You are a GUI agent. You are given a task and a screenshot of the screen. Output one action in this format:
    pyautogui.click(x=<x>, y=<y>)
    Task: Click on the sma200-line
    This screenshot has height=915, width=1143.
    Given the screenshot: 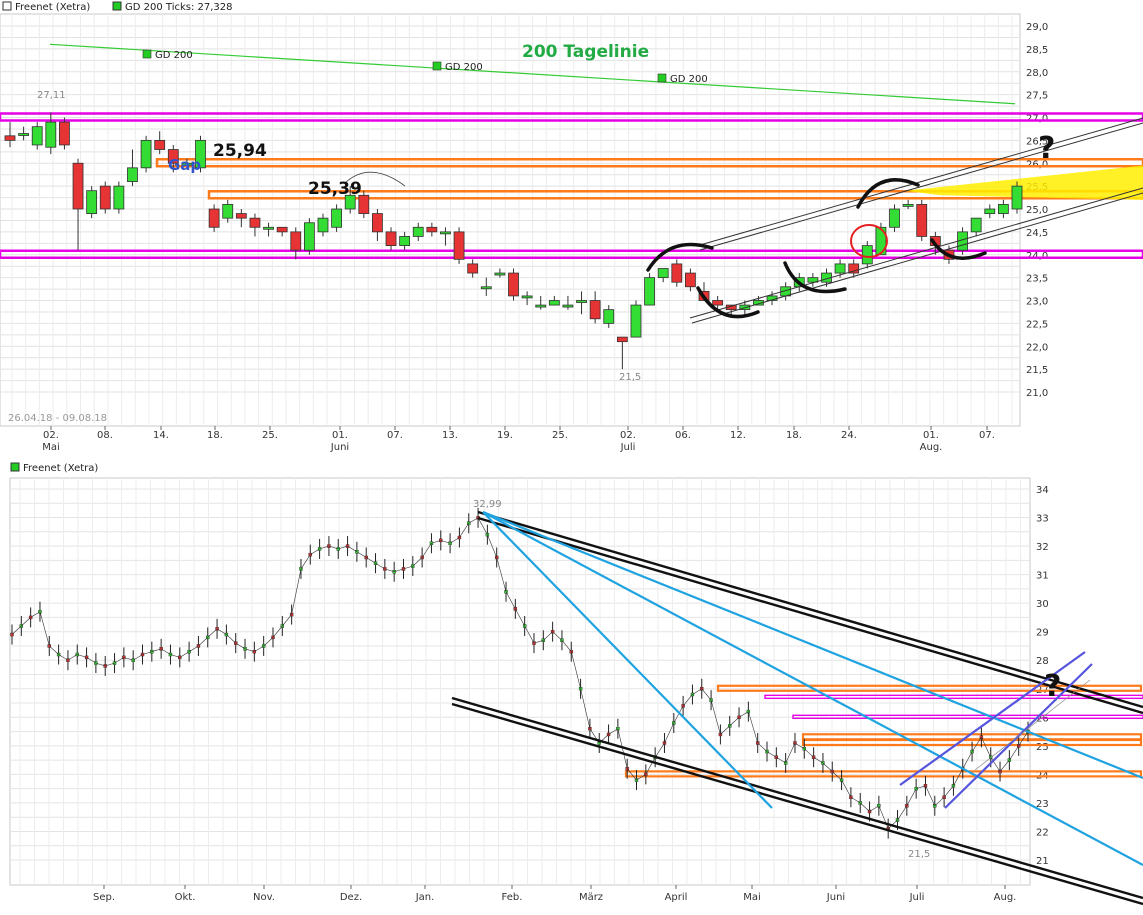 What is the action you would take?
    pyautogui.click(x=532, y=74)
    